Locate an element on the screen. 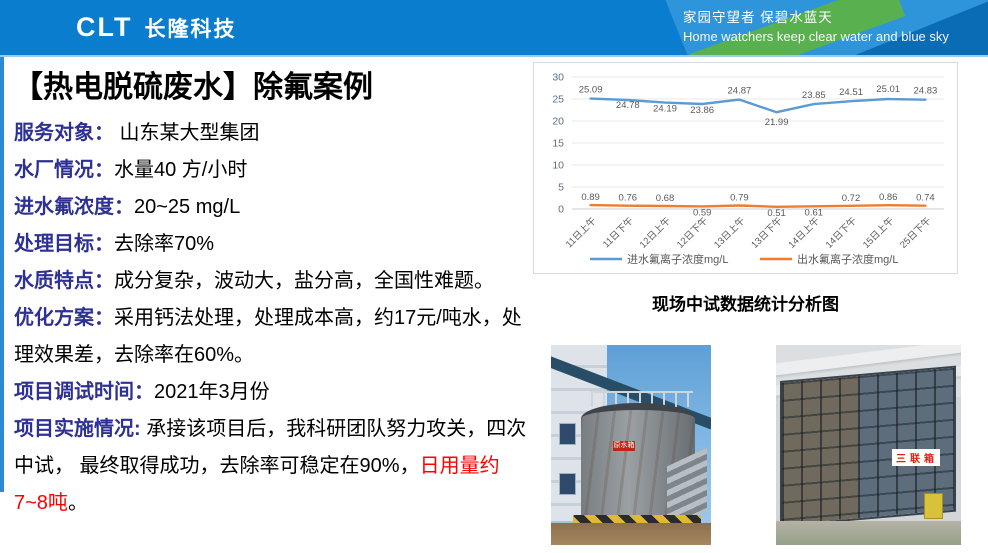 The image size is (988, 553). photo2-floor is located at coordinates (868, 533).